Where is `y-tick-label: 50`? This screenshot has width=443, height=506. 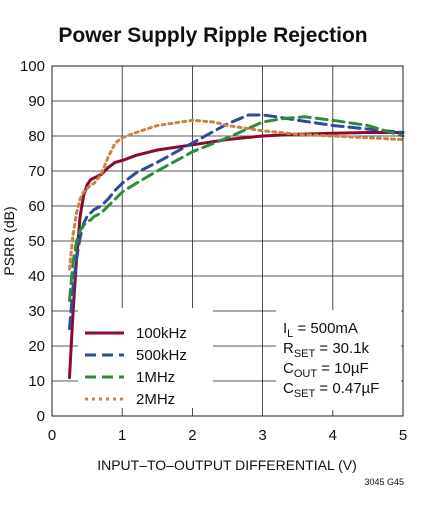 y-tick-label: 50 is located at coordinates (36, 241).